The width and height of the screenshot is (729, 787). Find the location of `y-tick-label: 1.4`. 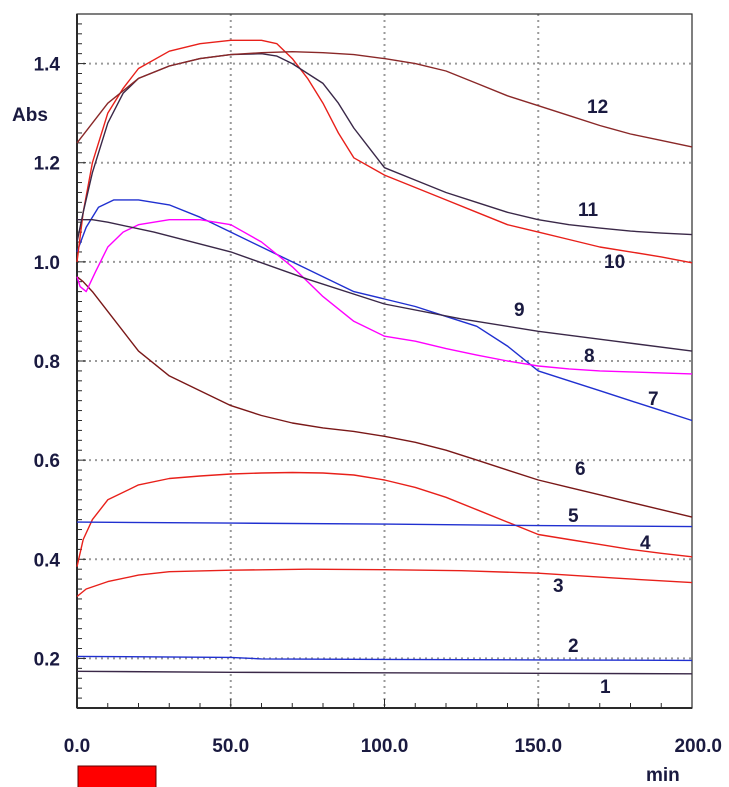

y-tick-label: 1.4 is located at coordinates (47, 65).